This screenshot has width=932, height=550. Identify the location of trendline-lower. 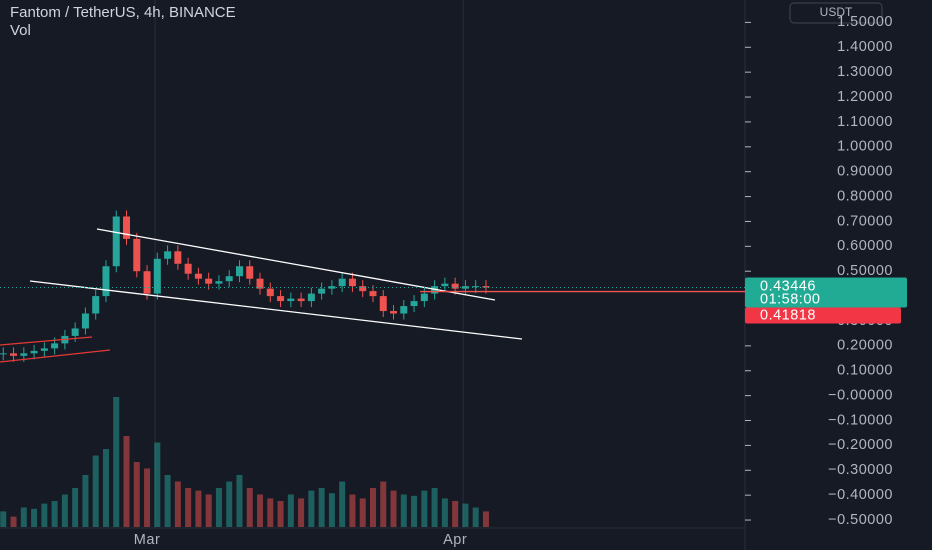
(276, 310).